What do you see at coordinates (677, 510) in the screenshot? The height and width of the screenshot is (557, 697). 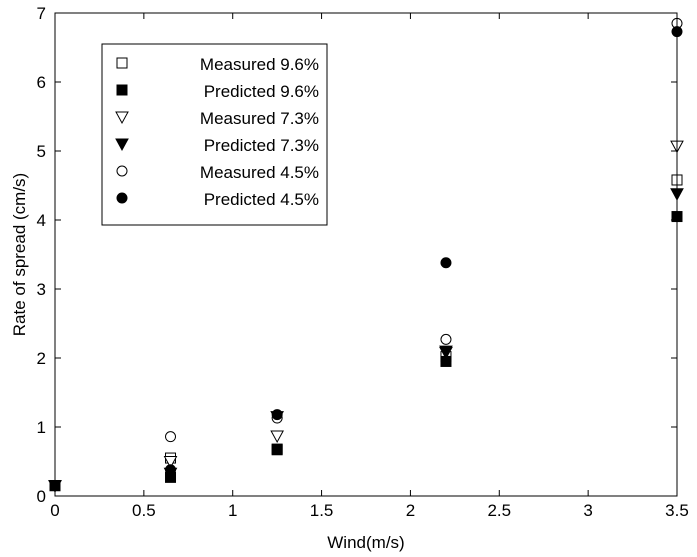 I see `x-tick-label: 3.5` at bounding box center [677, 510].